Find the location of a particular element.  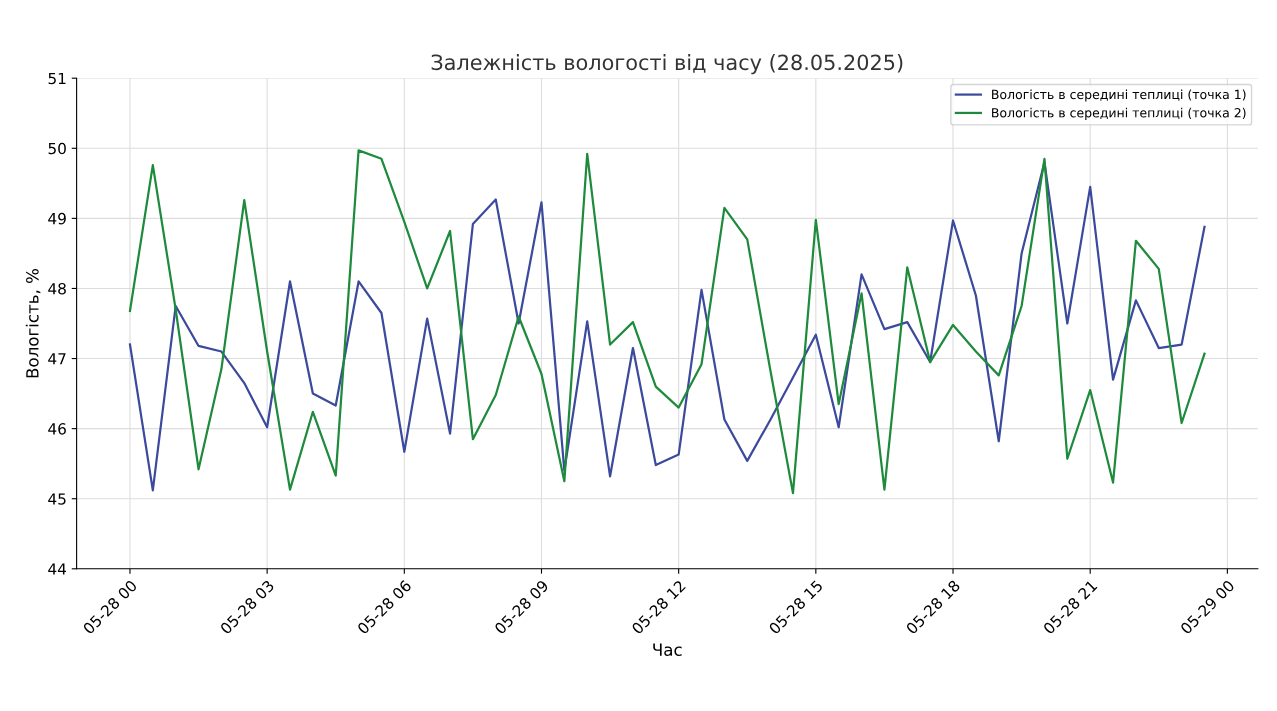

x-axis-title: Час is located at coordinates (667, 650).